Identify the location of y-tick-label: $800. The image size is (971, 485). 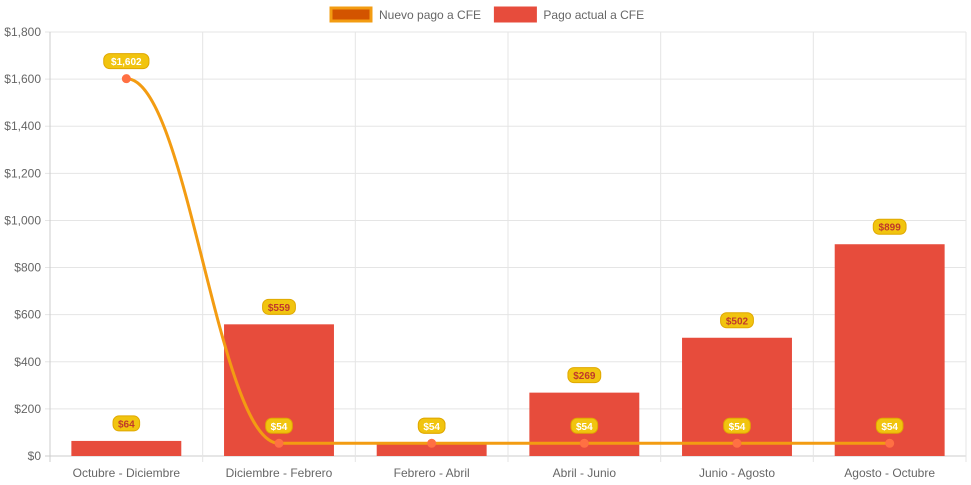
(27, 268).